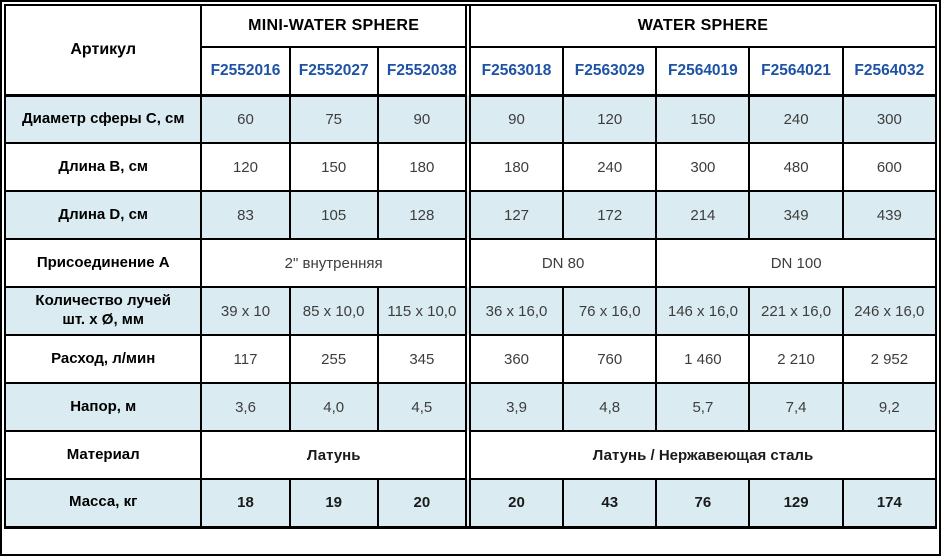 The height and width of the screenshot is (556, 941). What do you see at coordinates (103, 359) in the screenshot?
I see `row-label: Расход, л/мин` at bounding box center [103, 359].